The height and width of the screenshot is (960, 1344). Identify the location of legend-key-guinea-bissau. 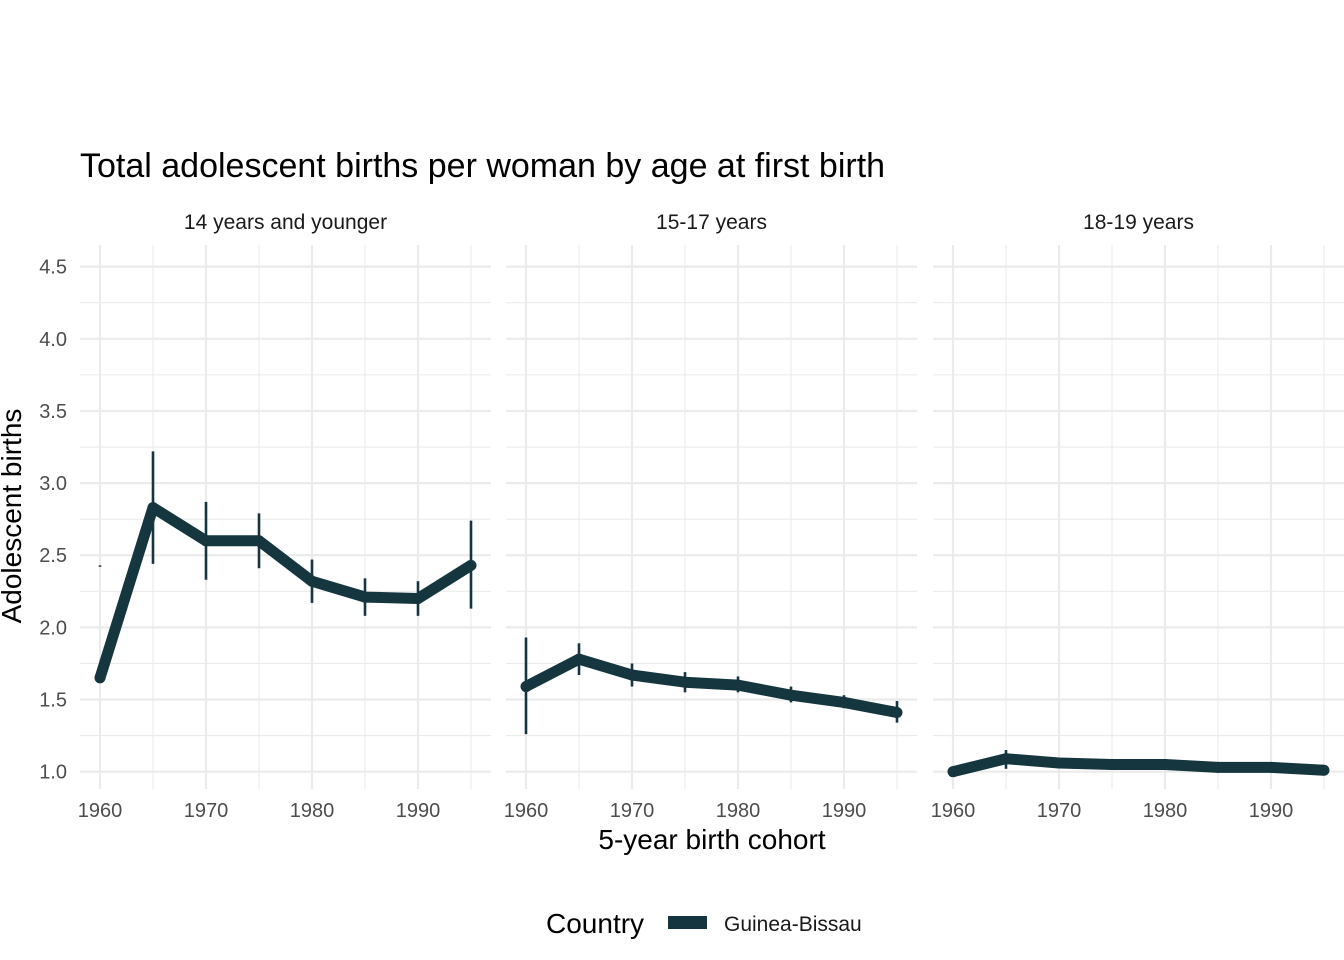
(687, 922).